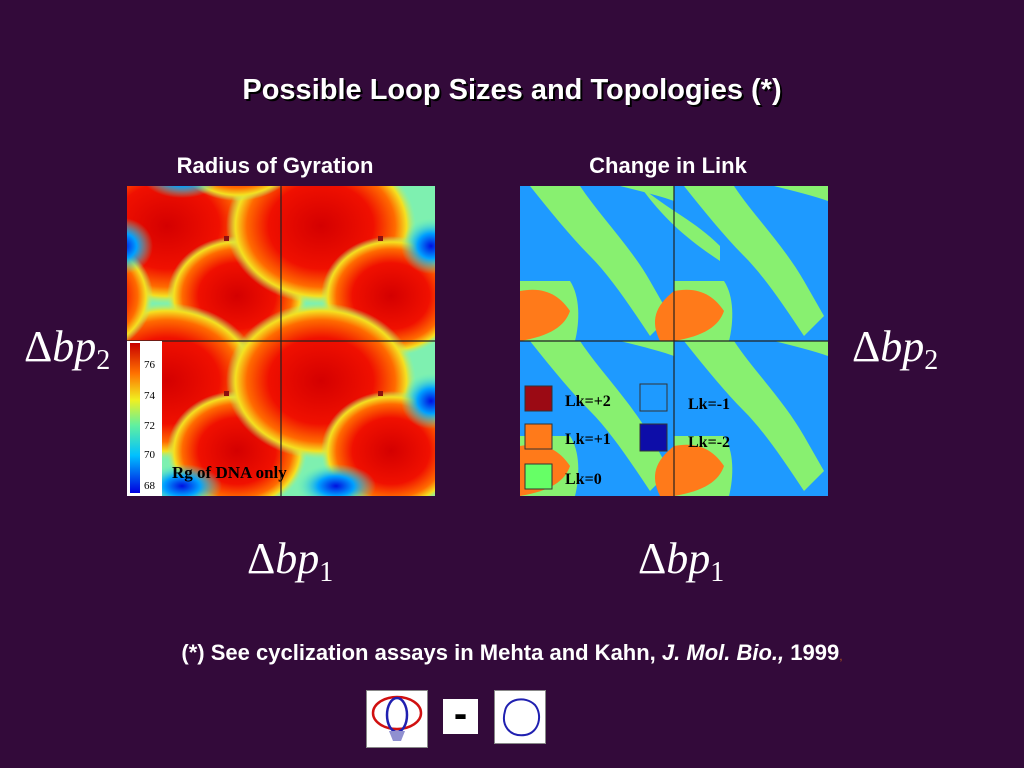  Describe the element at coordinates (674, 341) in the screenshot. I see `lk-heatmap: Lk=+2 Lk=+1 Lk=0 Lk=-1 Lk=-2` at that location.